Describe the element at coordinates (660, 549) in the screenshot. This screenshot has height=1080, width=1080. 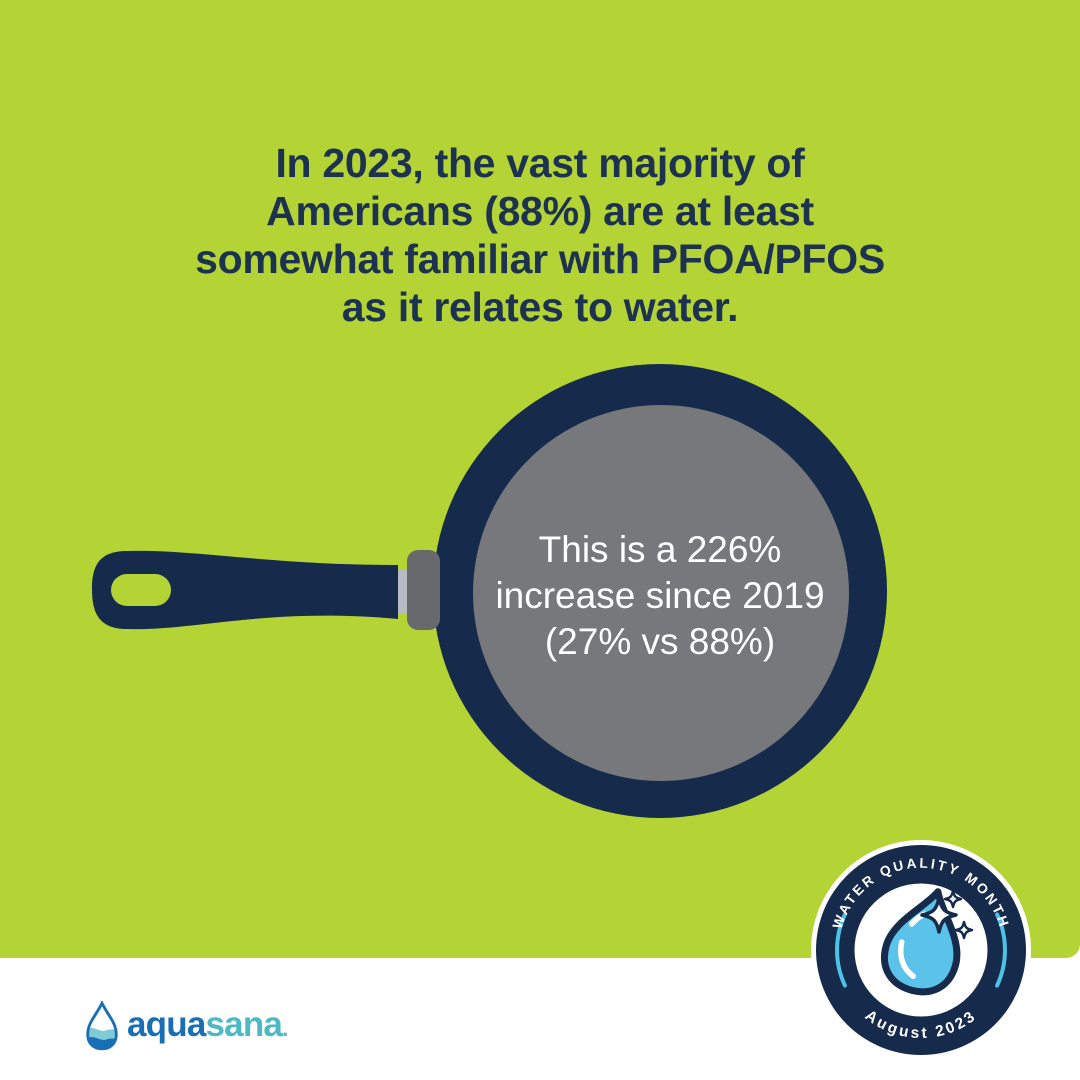
I see `pan-stat-line-1: This is a 226%` at that location.